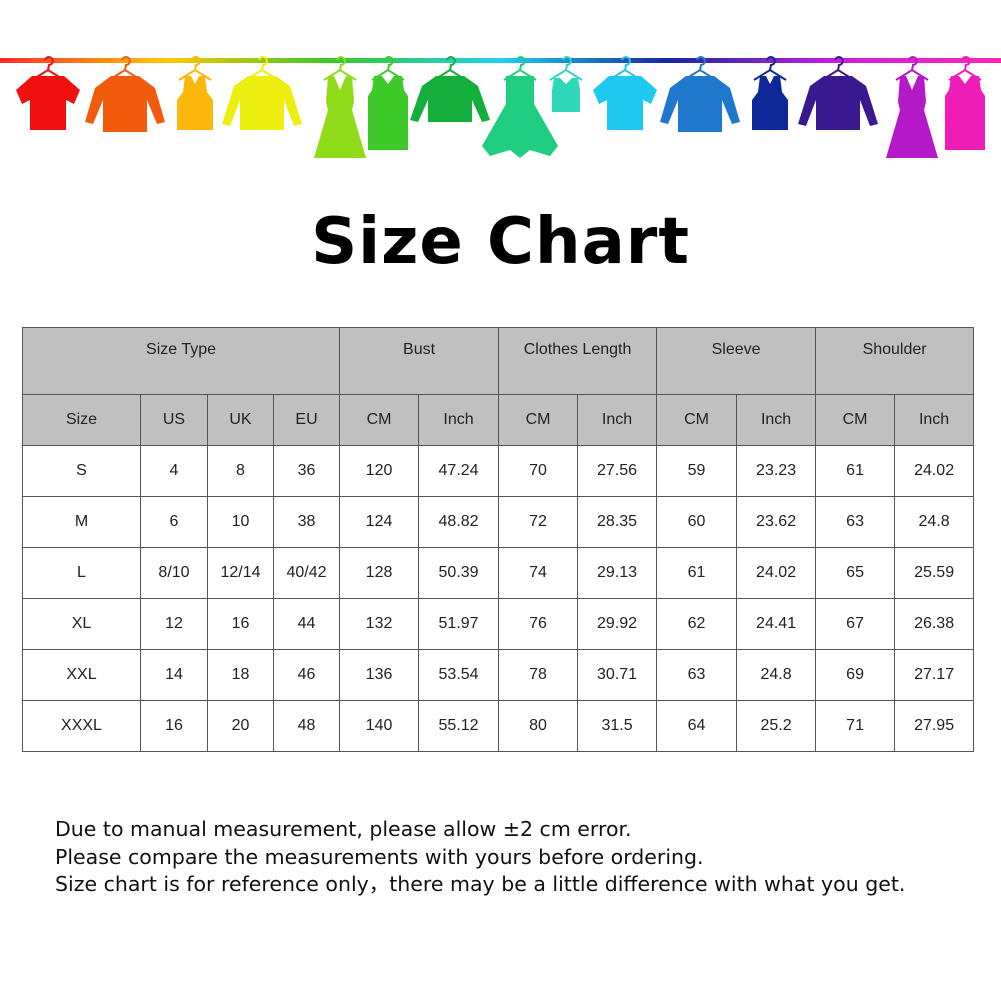  Describe the element at coordinates (776, 726) in the screenshot. I see `table-cell: 25.2` at that location.